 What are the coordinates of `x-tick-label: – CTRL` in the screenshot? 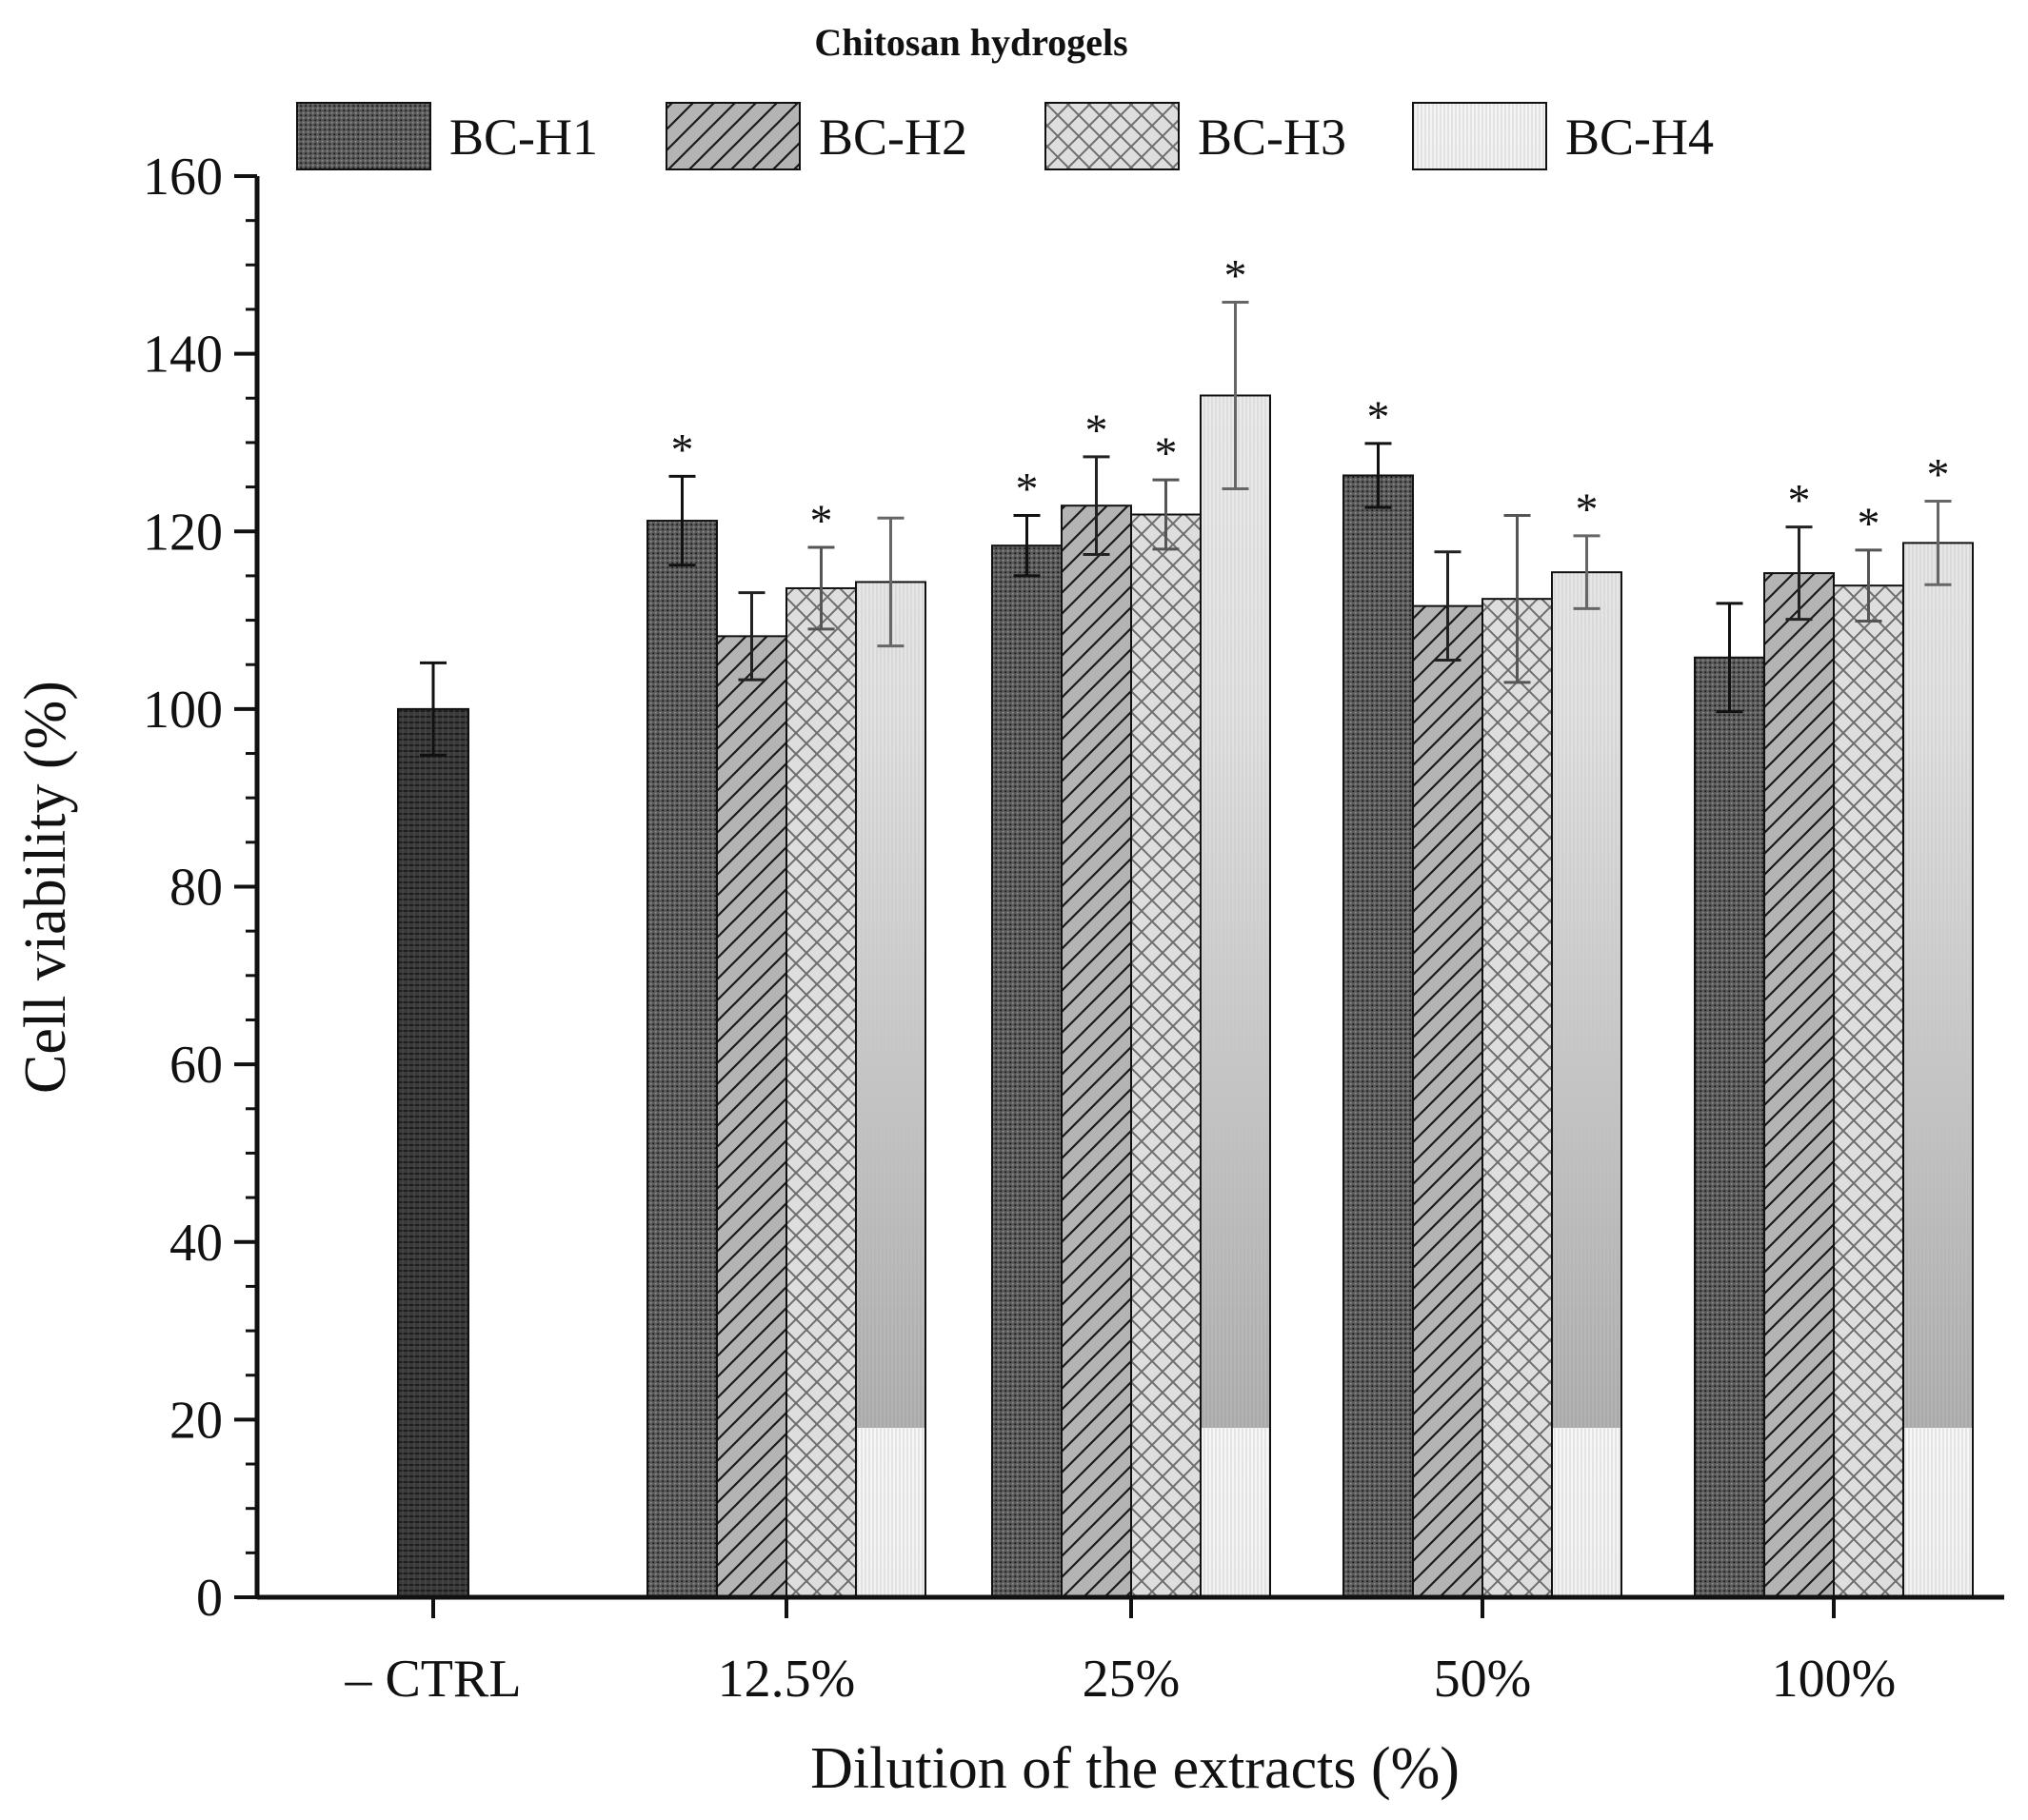 It's located at (432, 1679).